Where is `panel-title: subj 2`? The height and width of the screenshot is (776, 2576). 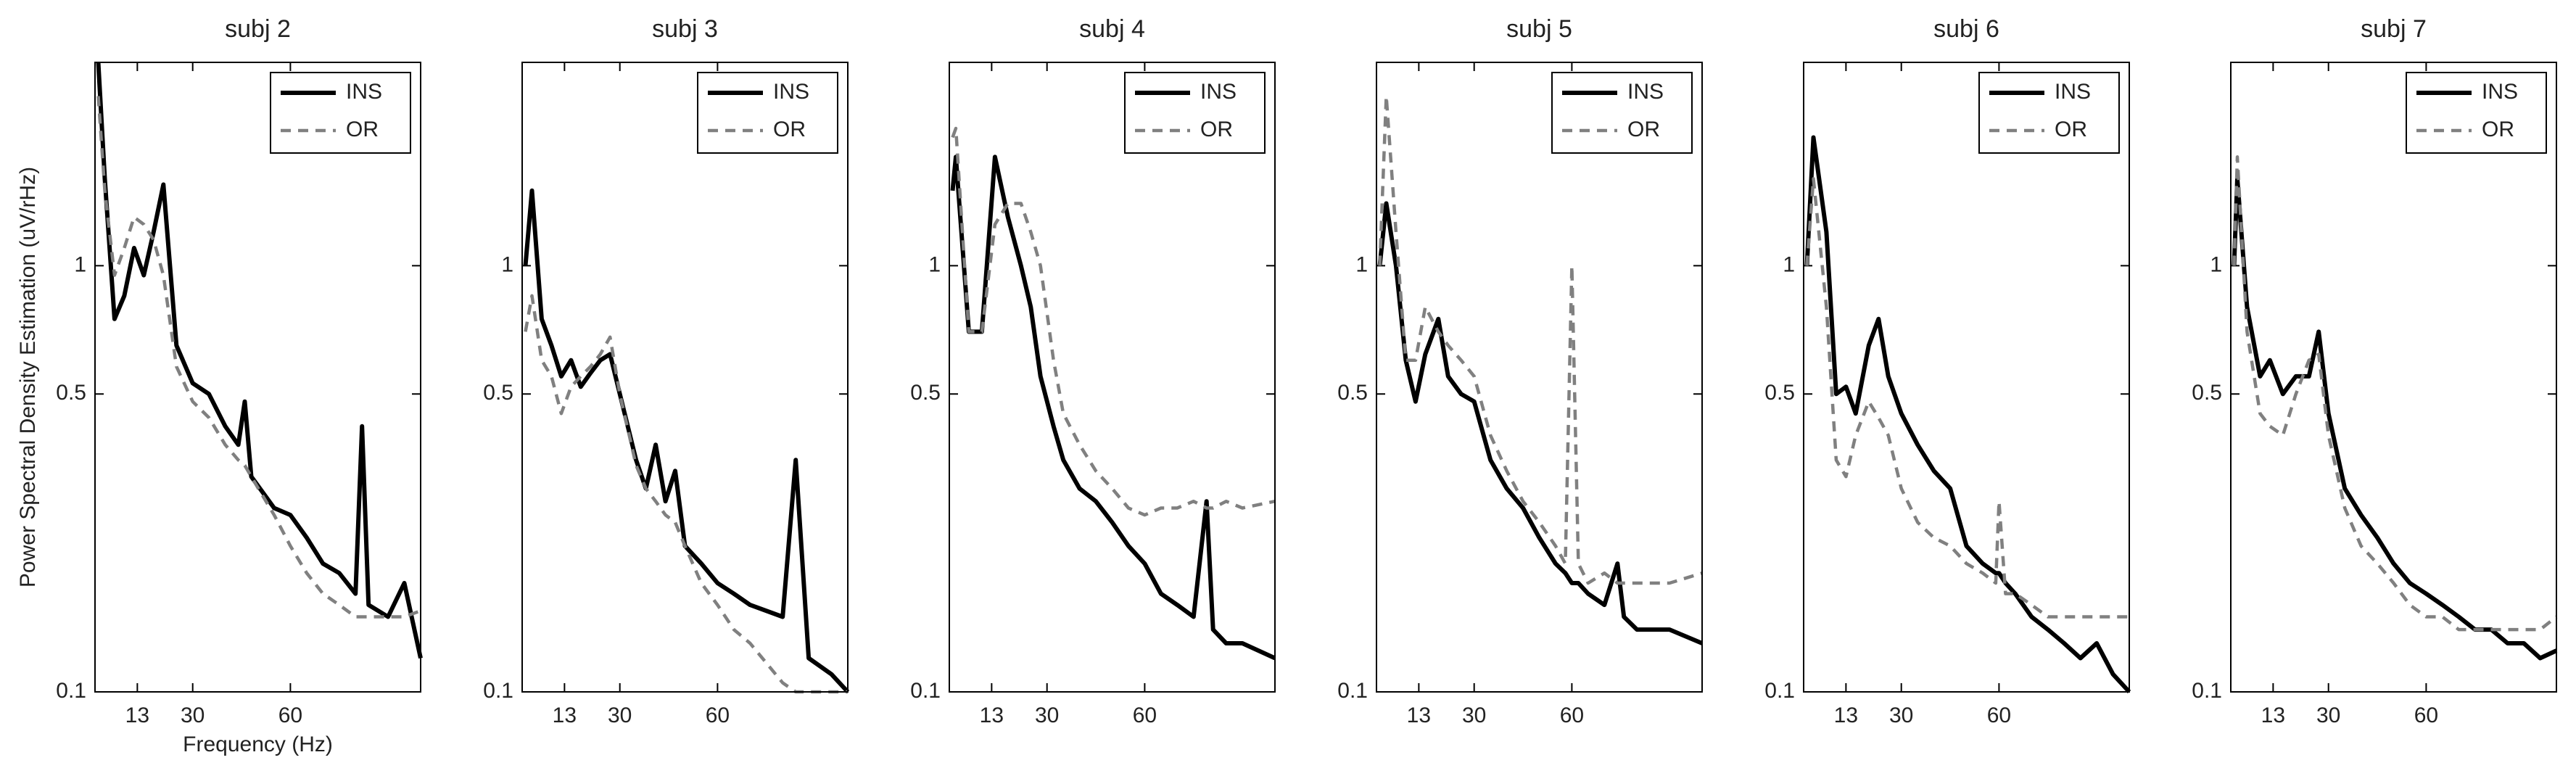
panel-title: subj 2 is located at coordinates (258, 29).